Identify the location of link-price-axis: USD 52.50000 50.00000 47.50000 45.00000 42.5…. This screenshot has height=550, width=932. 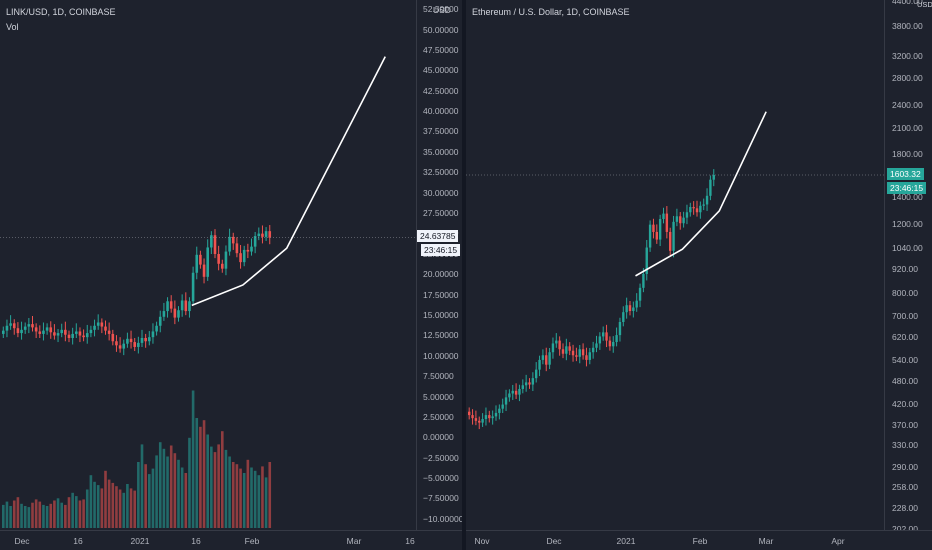
(439, 265).